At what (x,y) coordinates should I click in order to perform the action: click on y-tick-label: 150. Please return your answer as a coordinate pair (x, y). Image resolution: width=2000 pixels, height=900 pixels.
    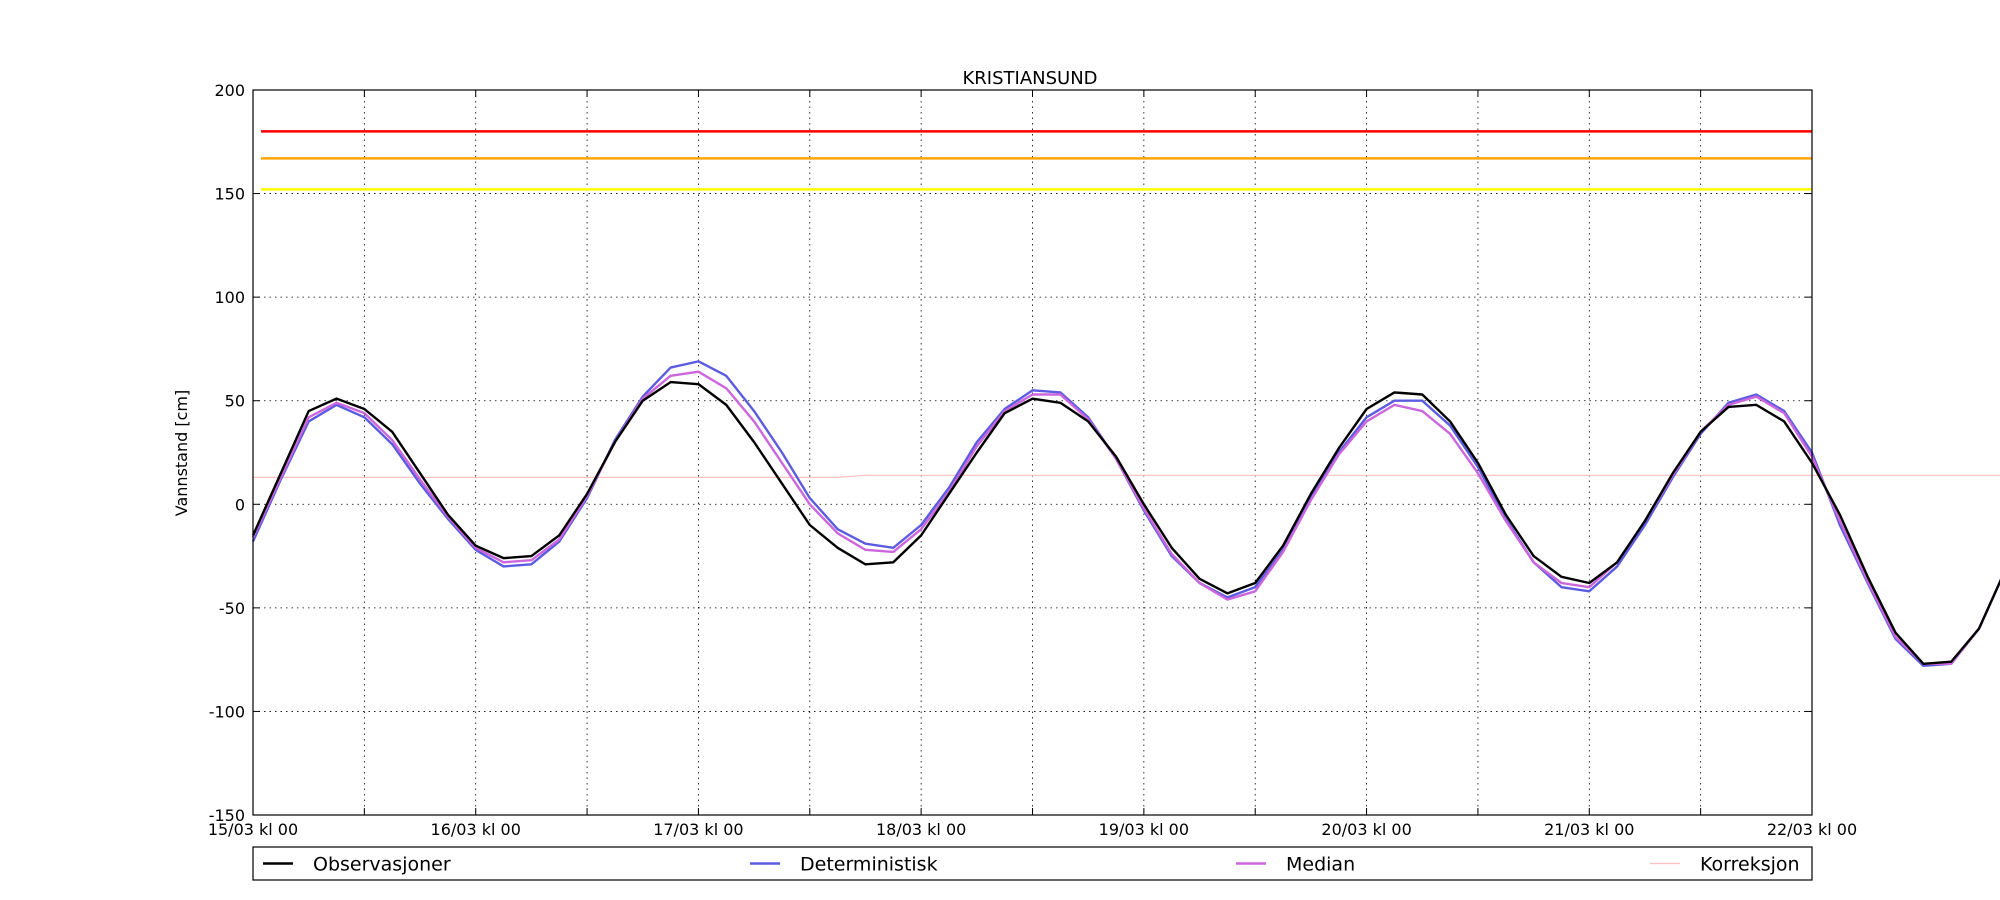
    Looking at the image, I should click on (229, 194).